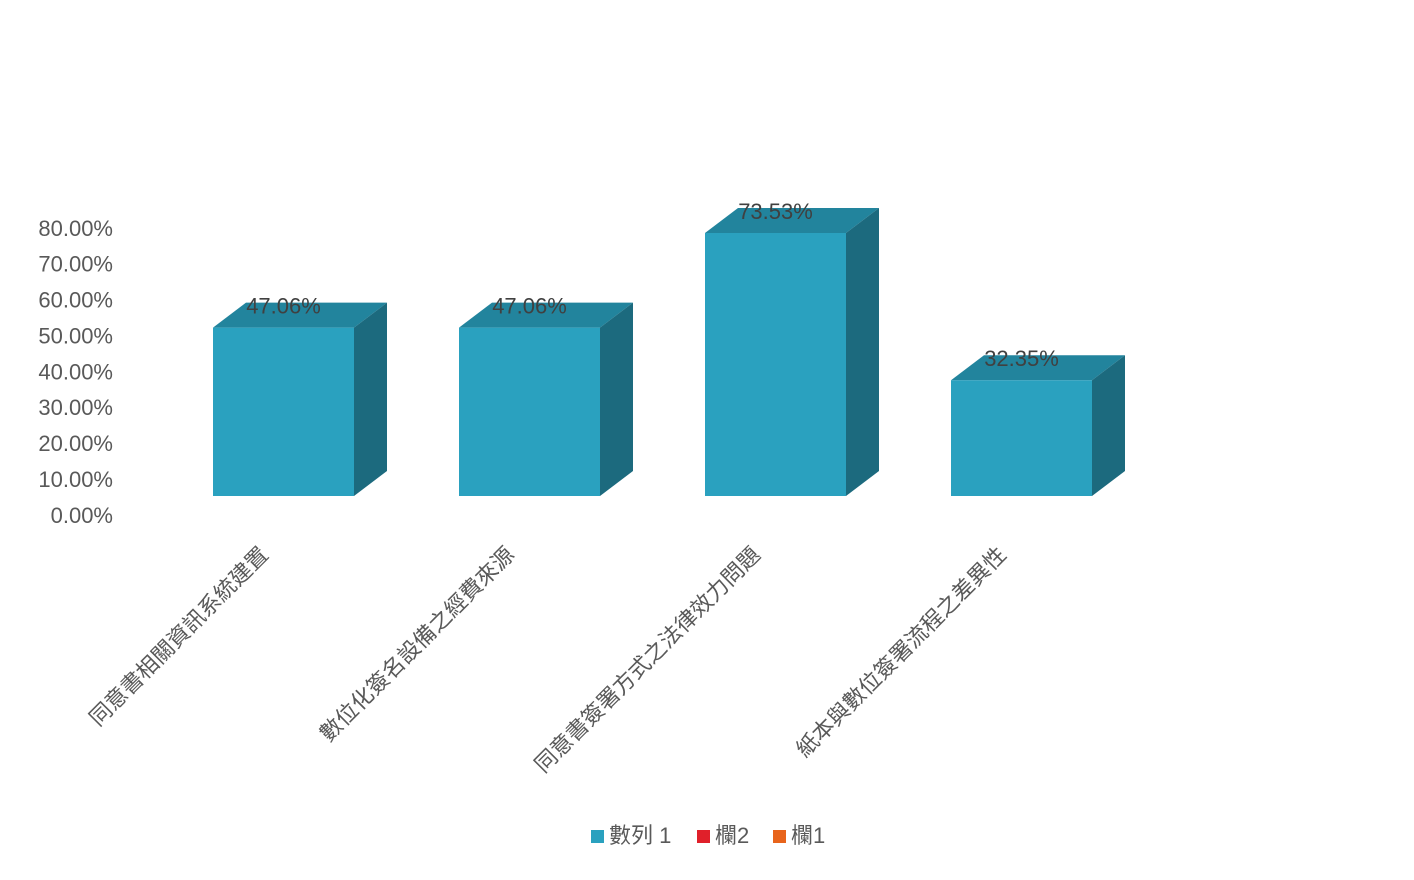  I want to click on y-tick-label: 40.00%, so click(75, 371).